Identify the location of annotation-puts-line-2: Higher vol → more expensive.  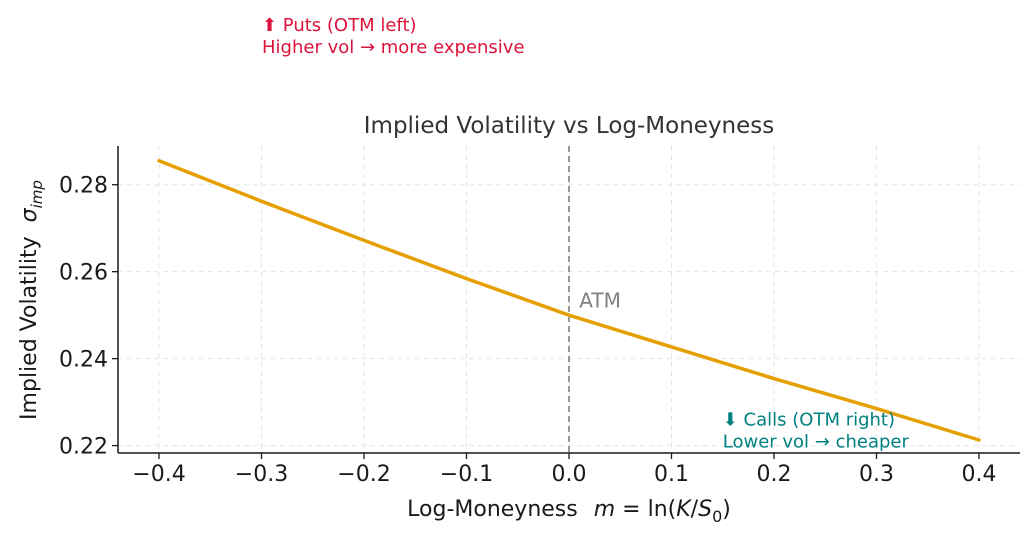
(393, 47).